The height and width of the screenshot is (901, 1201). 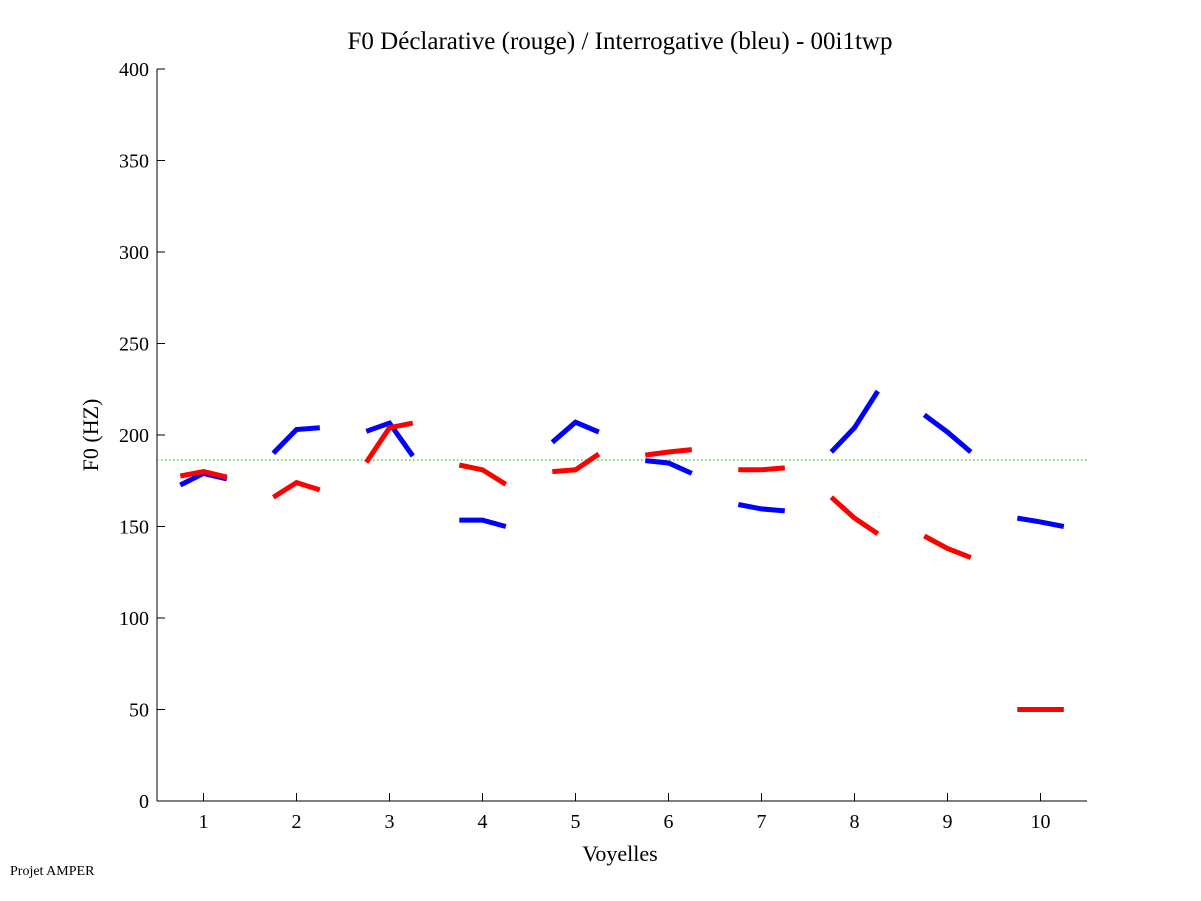 What do you see at coordinates (619, 853) in the screenshot?
I see `x-axis-label: Voyelles` at bounding box center [619, 853].